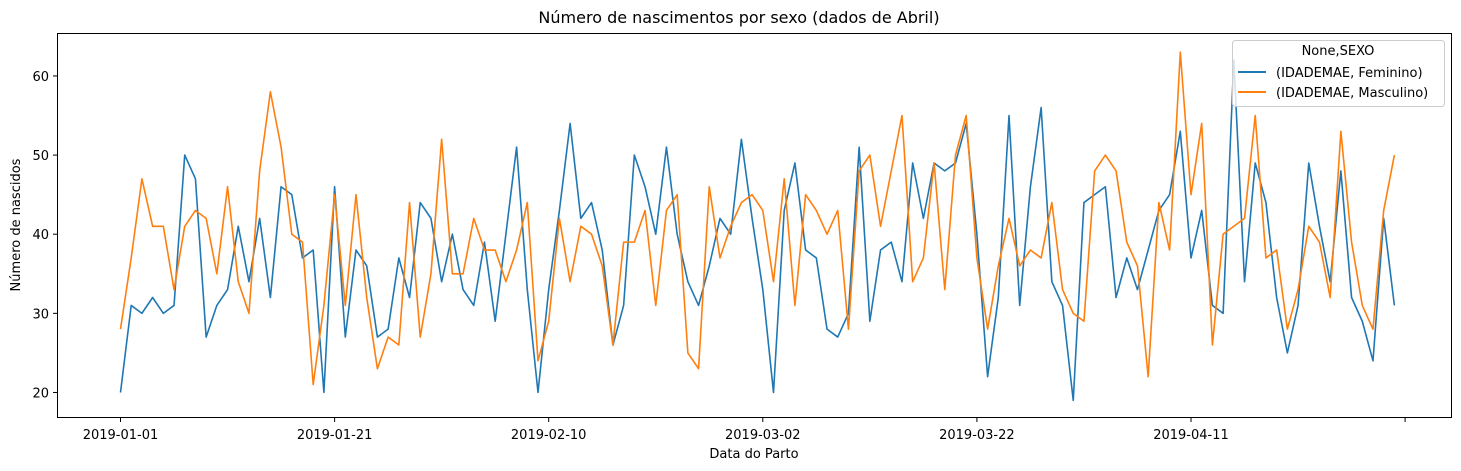 Image resolution: width=1461 pixels, height=471 pixels. Describe the element at coordinates (549, 435) in the screenshot. I see `x-tick-label: 2019-02-10` at that location.